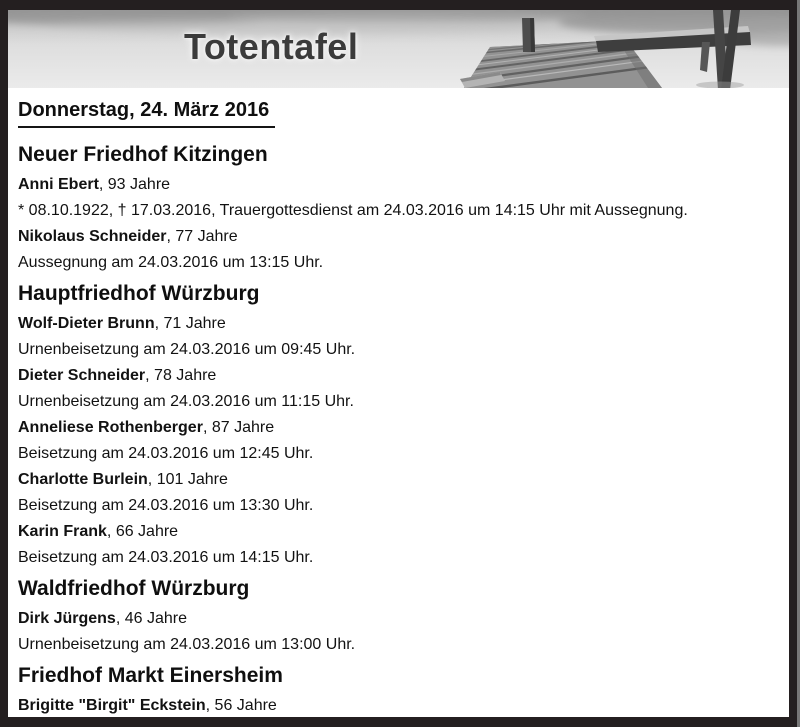 The height and width of the screenshot is (727, 800). What do you see at coordinates (82, 375) in the screenshot?
I see `deceased-name: Dieter Schneider` at bounding box center [82, 375].